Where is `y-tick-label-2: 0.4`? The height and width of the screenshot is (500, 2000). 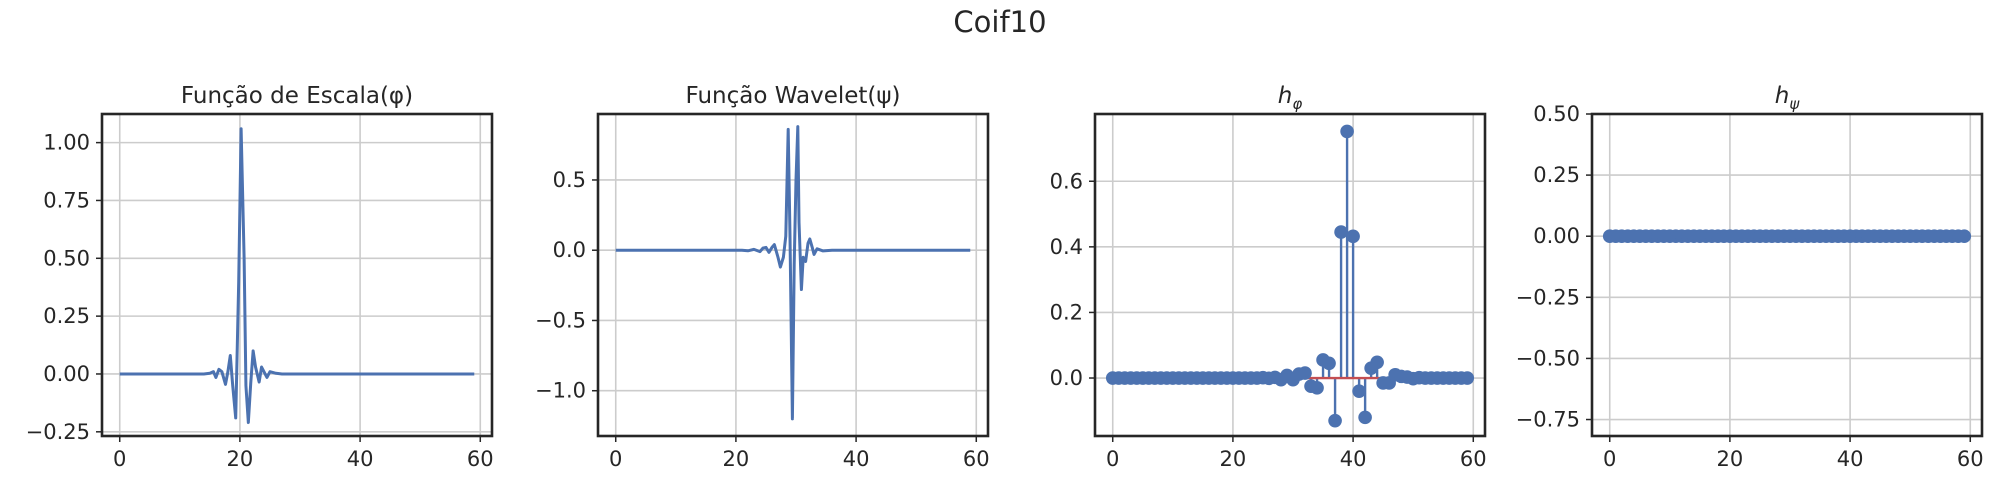
y-tick-label-2: 0.4 is located at coordinates (1066, 247).